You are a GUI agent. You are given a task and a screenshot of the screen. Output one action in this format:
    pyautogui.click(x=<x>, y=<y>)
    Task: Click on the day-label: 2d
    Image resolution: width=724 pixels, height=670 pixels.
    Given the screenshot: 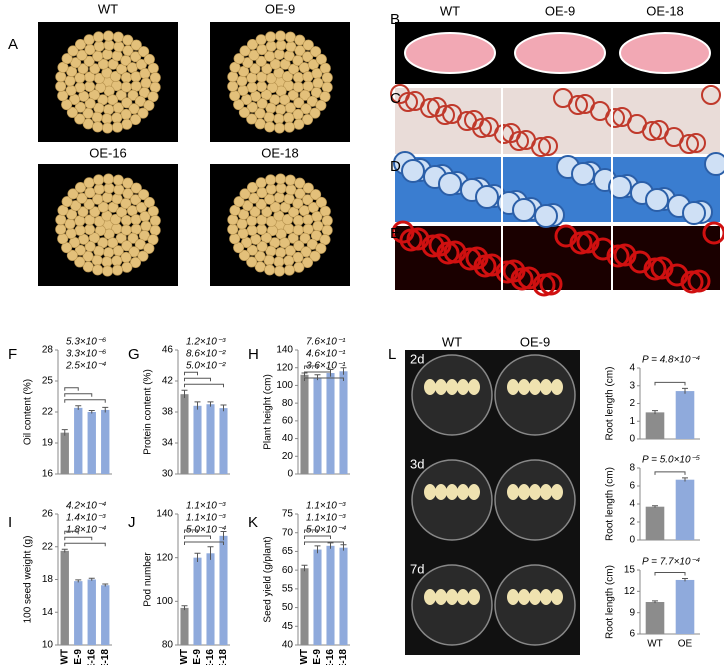 What is the action you would take?
    pyautogui.click(x=417, y=358)
    